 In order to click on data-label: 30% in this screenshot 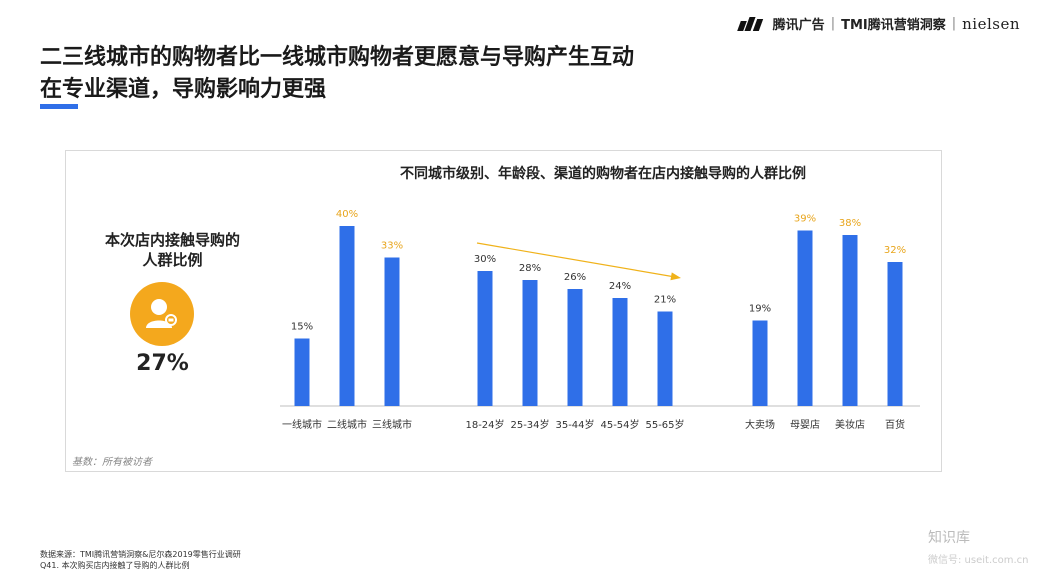, I will do `click(485, 259)`.